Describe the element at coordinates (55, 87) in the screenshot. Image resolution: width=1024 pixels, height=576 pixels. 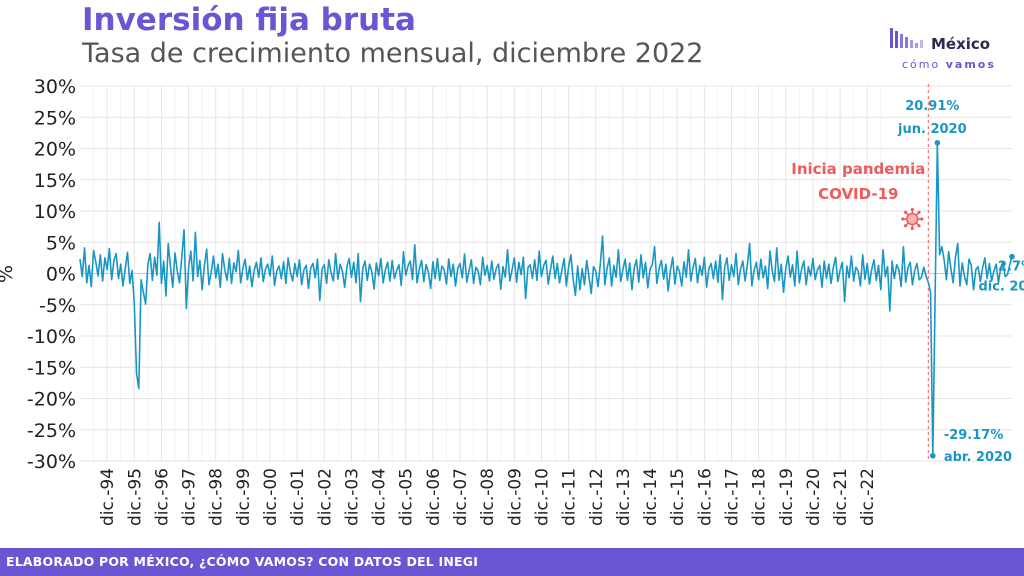
I see `y-tick-label: 30%` at that location.